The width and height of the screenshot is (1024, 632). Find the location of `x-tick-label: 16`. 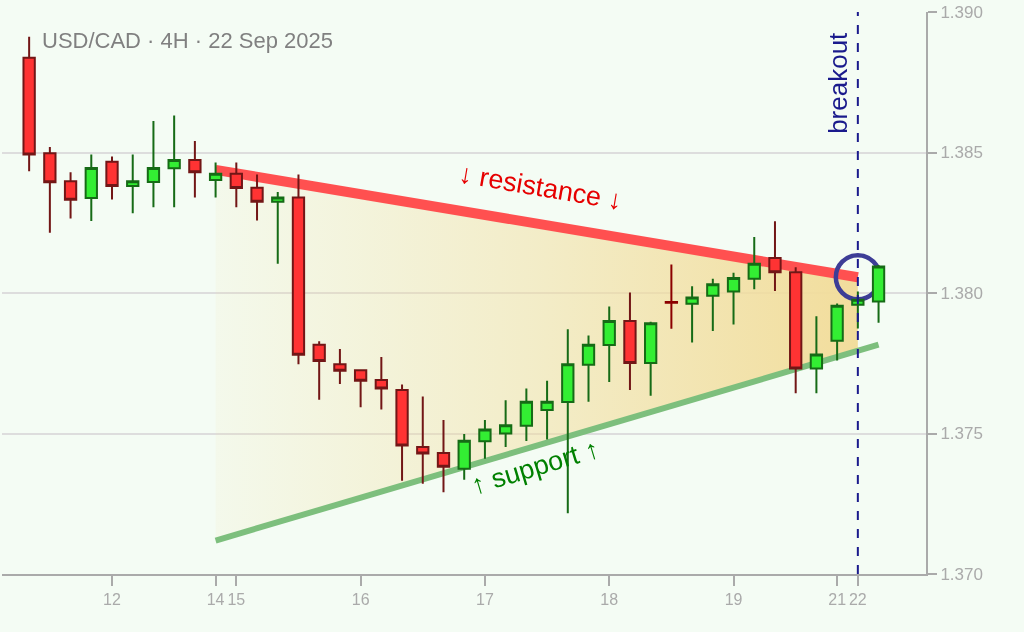

x-tick-label: 16 is located at coordinates (360, 600).